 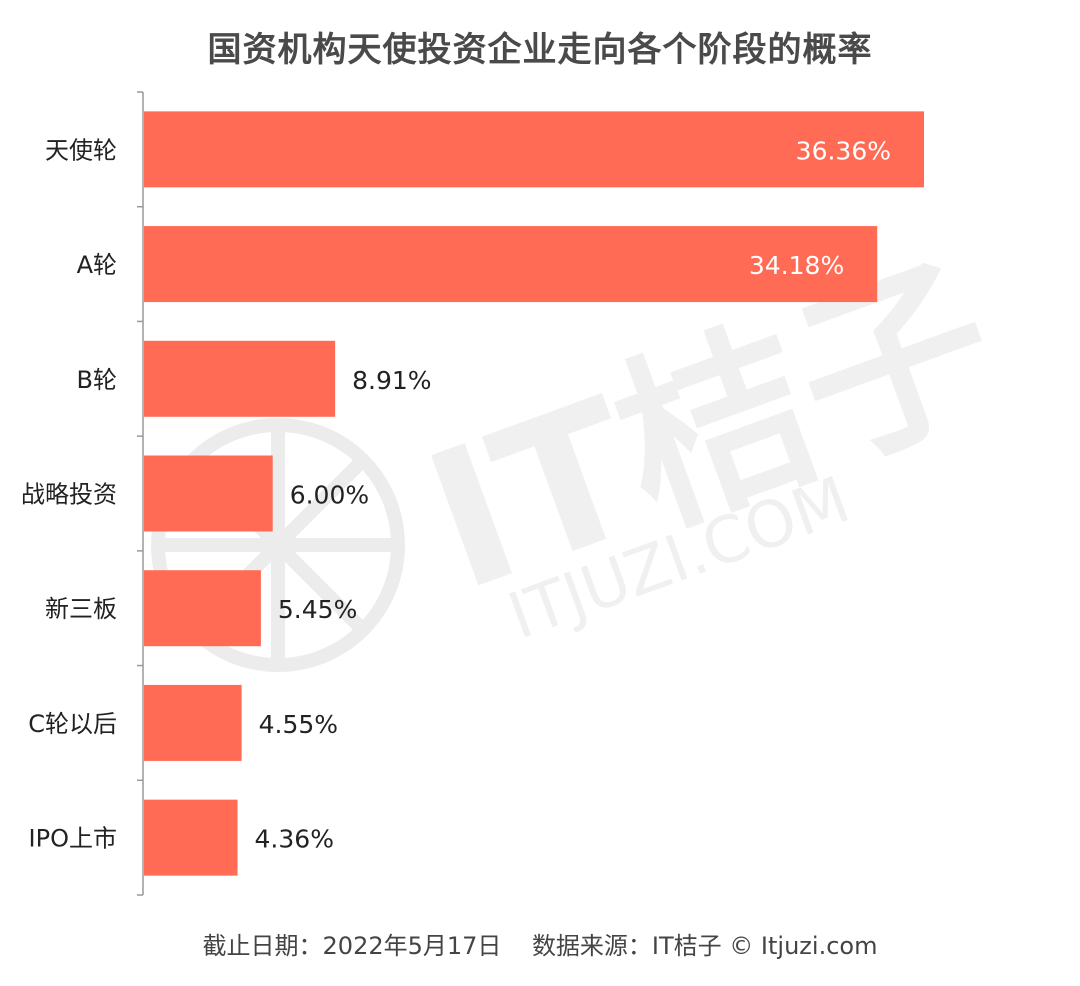 I want to click on data-label: 6.00%, so click(x=329, y=495).